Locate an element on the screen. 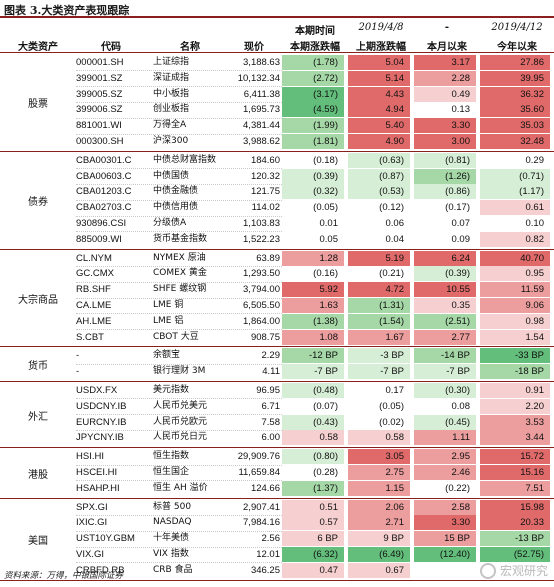 The width and height of the screenshot is (554, 587). perf-c1: 0.01 is located at coordinates (329, 223).